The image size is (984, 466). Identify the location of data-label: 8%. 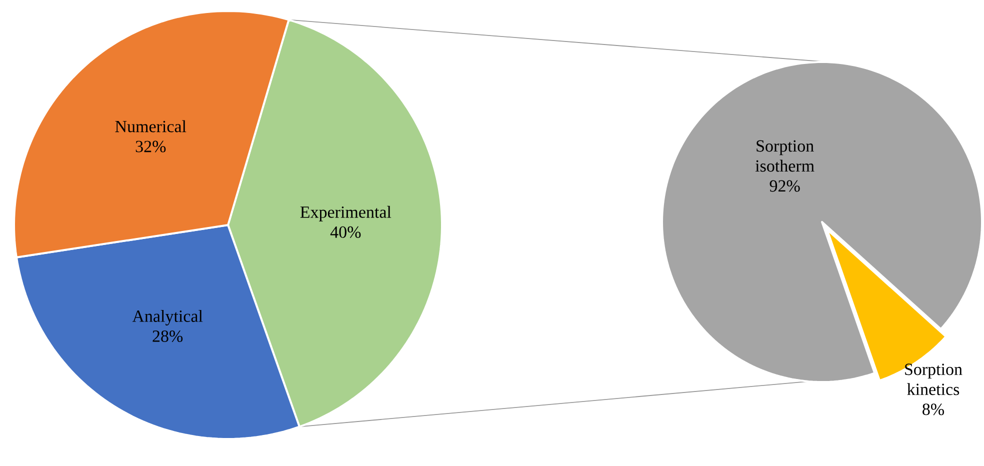
(933, 410).